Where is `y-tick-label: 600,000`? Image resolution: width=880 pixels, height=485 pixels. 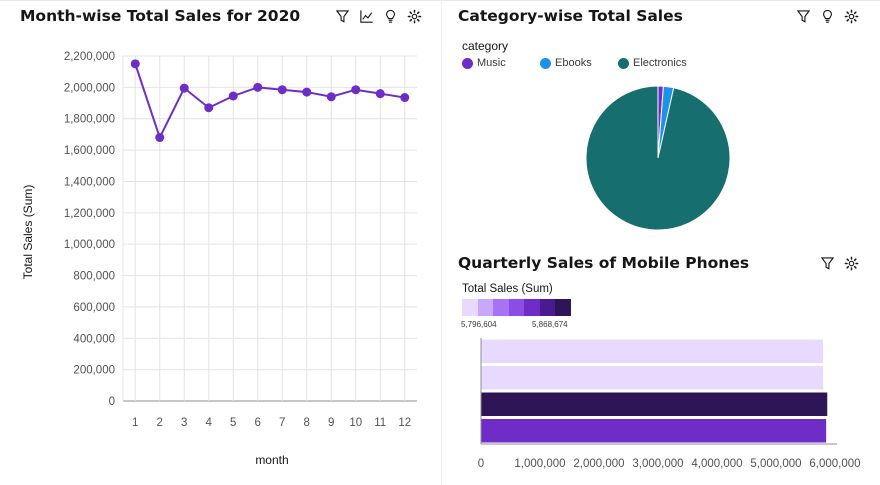 y-tick-label: 600,000 is located at coordinates (94, 308).